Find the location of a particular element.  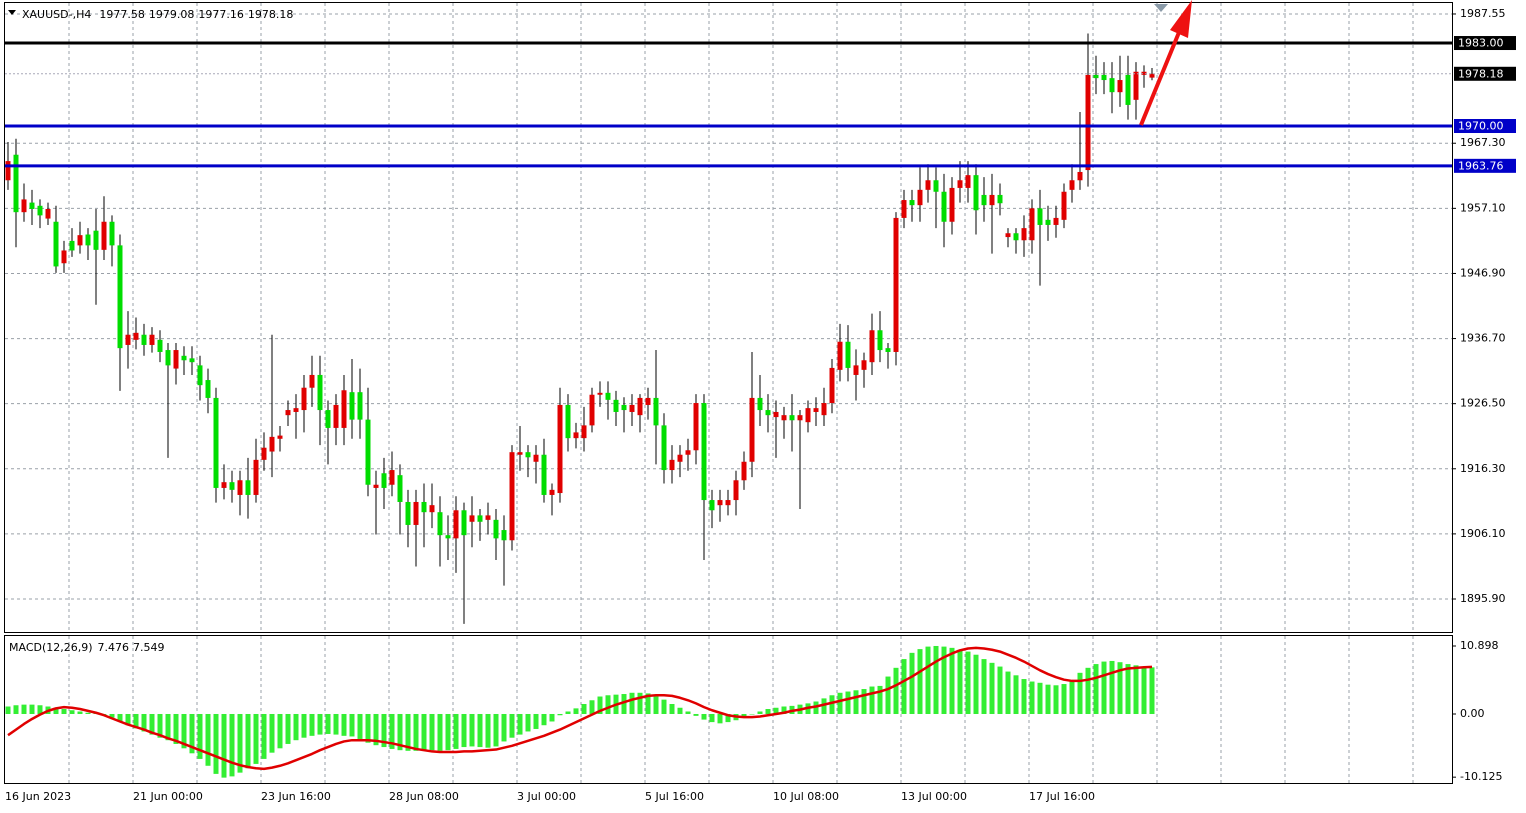

macd-header: MACD(12,26,9) 7.476 7.549 is located at coordinates (87, 647).